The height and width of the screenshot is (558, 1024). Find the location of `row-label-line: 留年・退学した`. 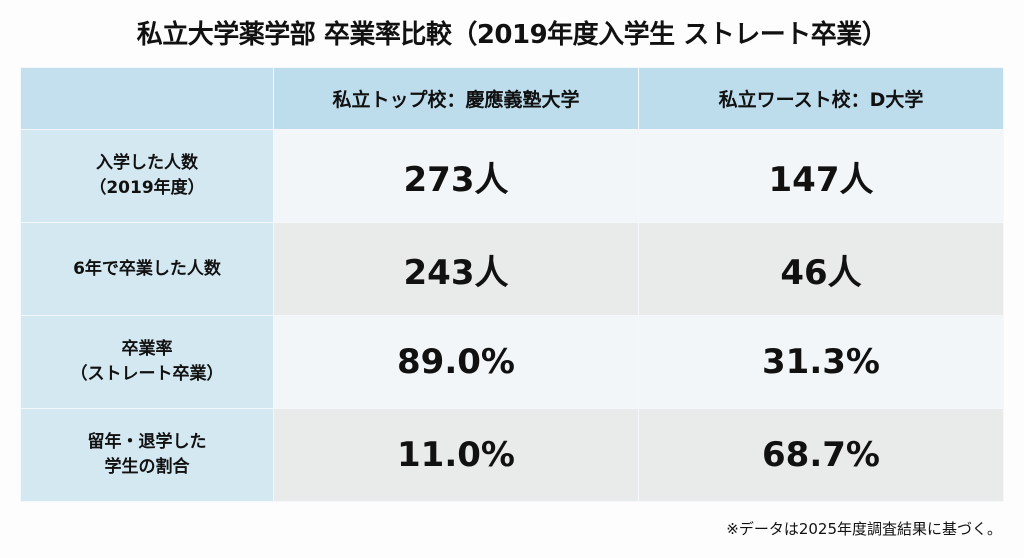

row-label-line: 留年・退学した is located at coordinates (147, 442).